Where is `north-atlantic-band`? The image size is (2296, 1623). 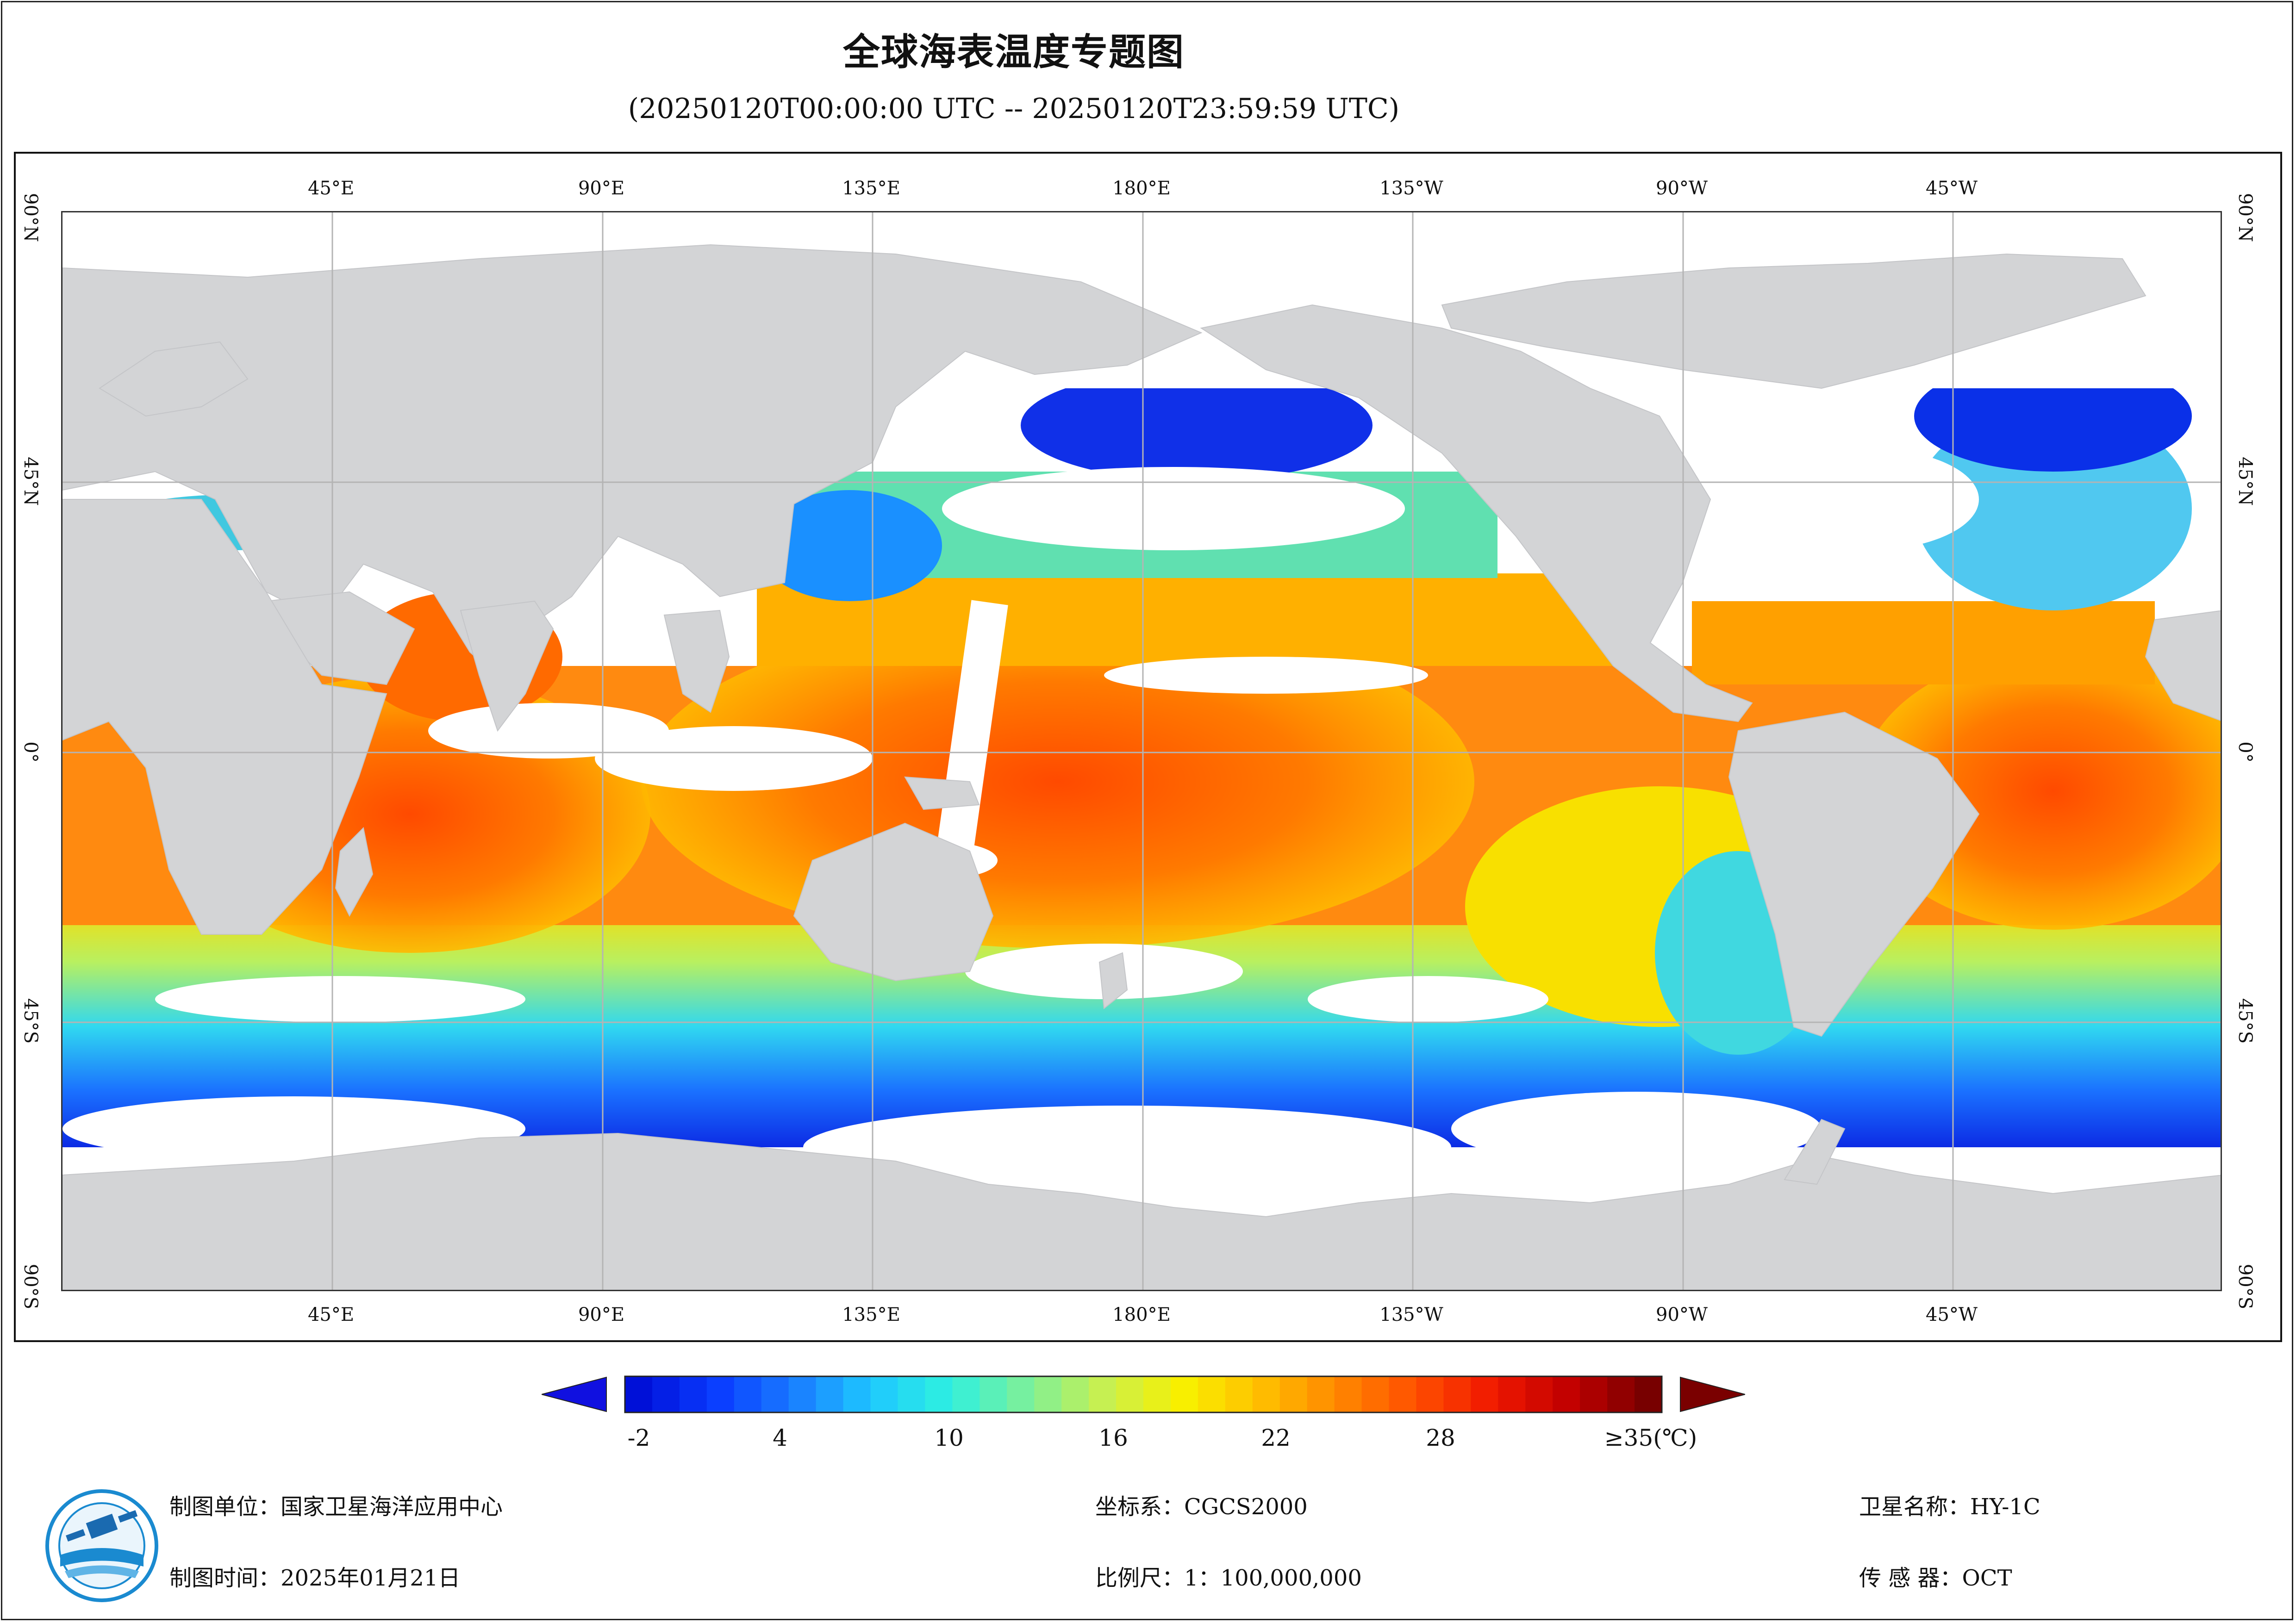
north-atlantic-band is located at coordinates (1923, 642).